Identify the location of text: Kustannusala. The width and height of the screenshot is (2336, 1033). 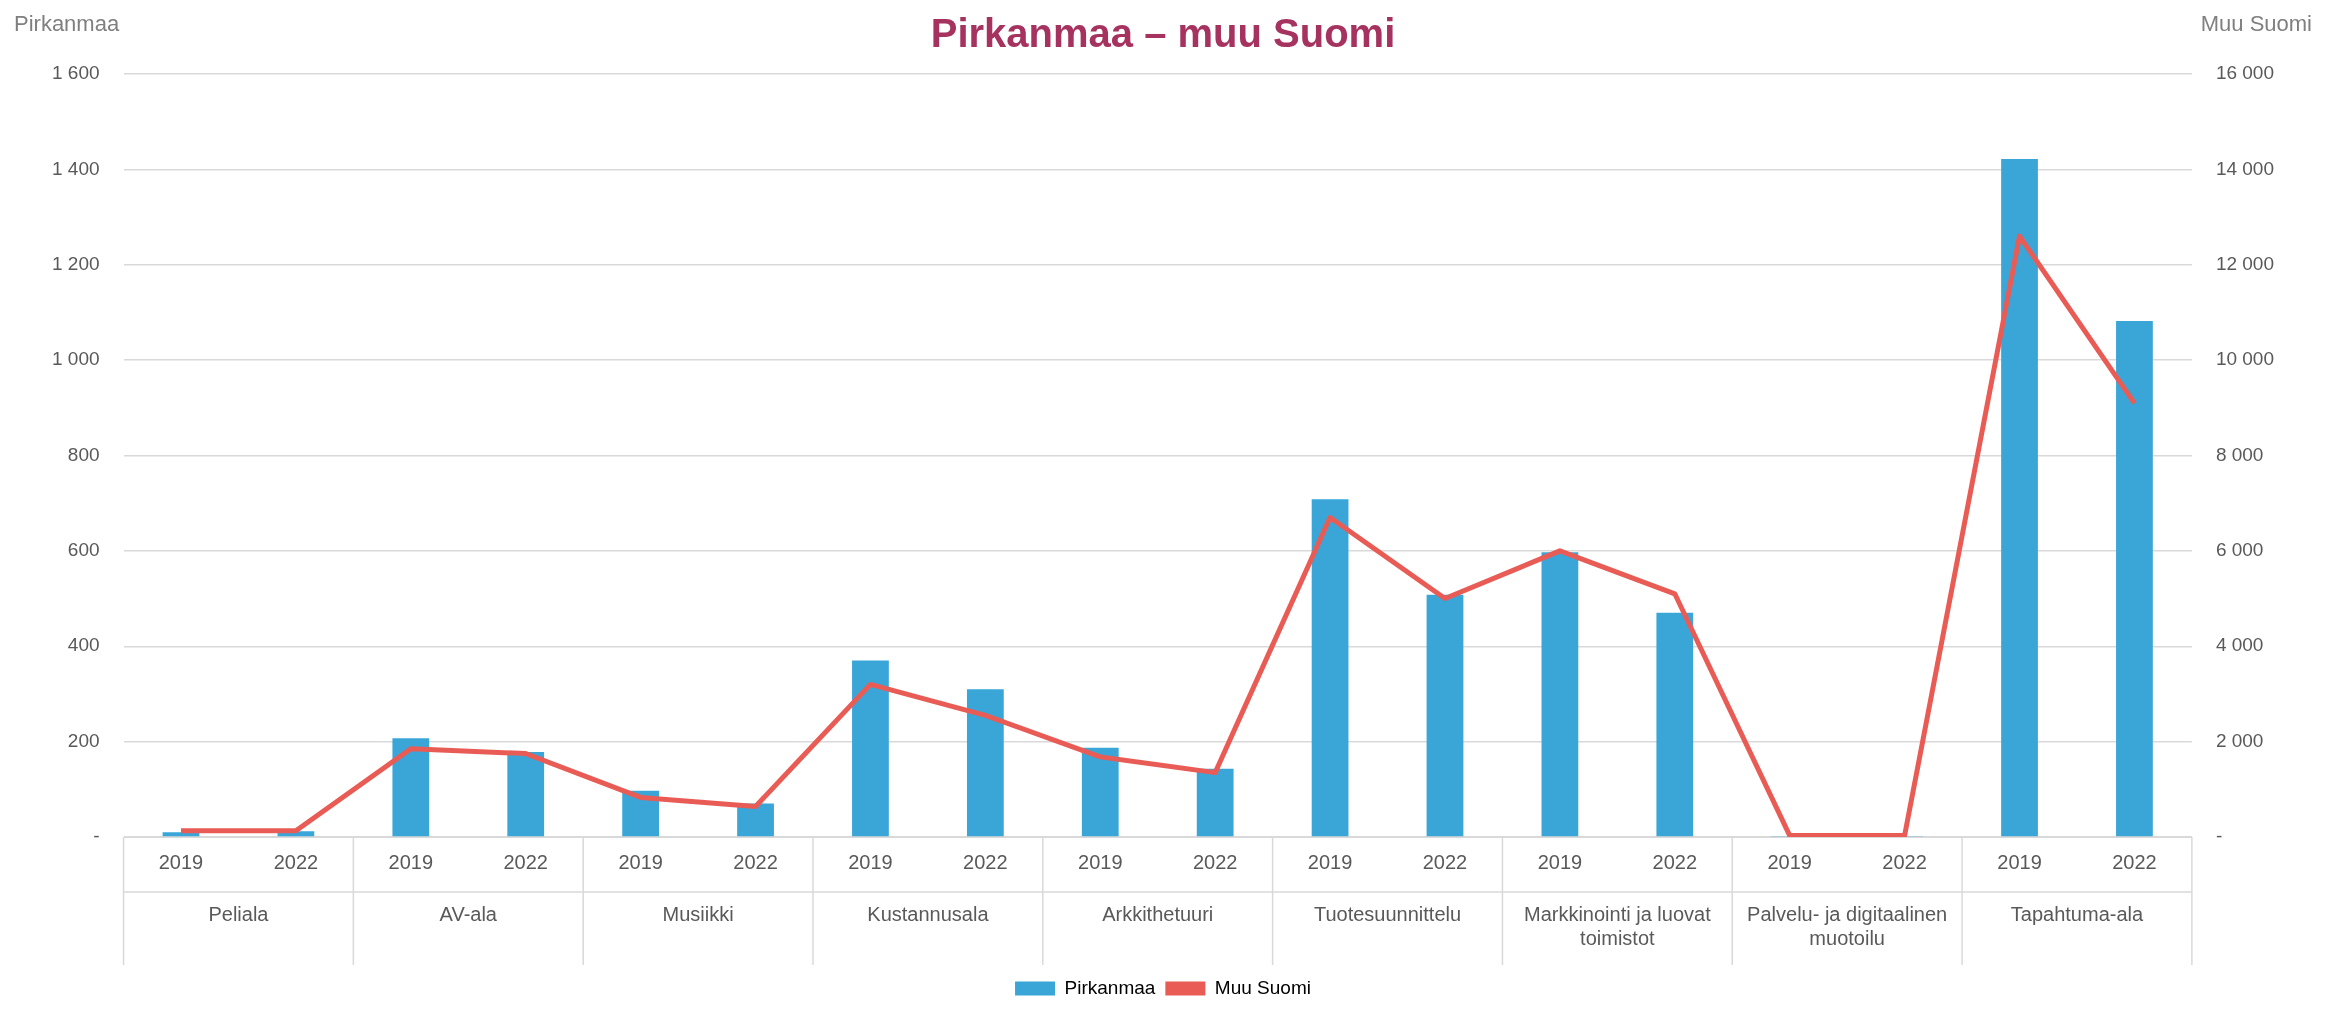
(928, 913).